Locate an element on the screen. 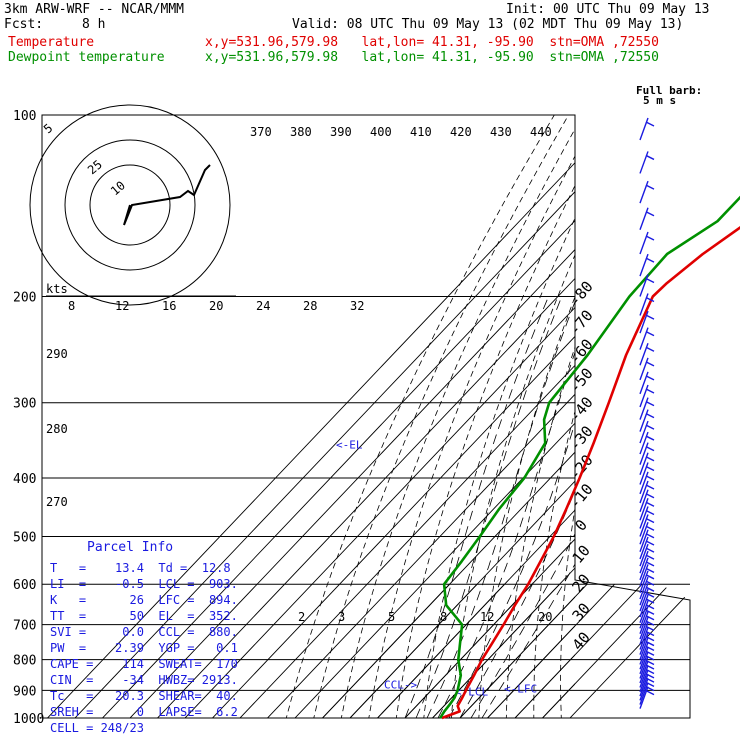 The height and width of the screenshot is (740, 740). isotherm-label: -10 is located at coordinates (581, 496).